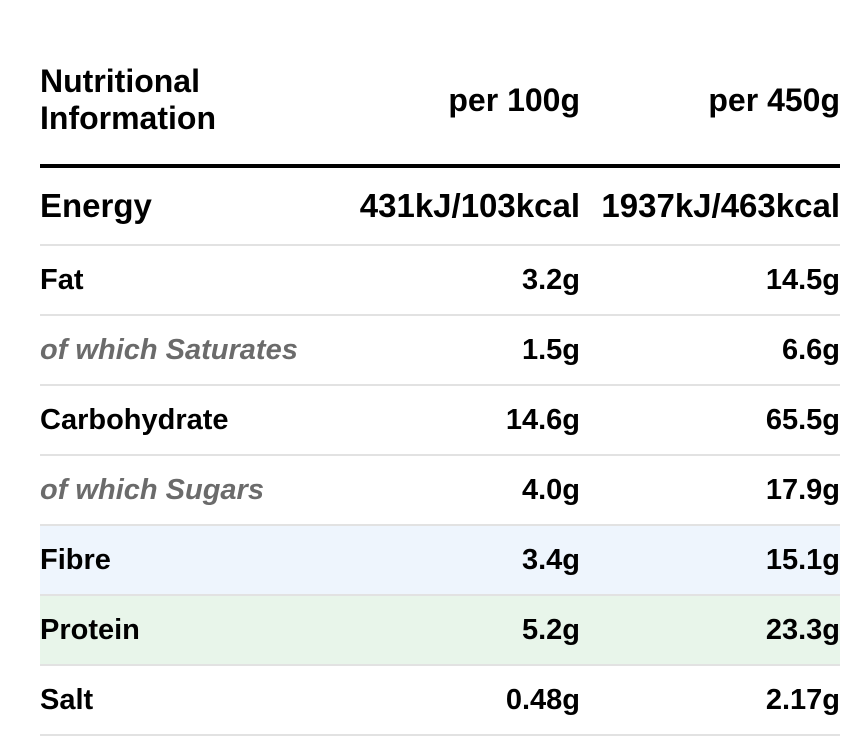  Describe the element at coordinates (440, 421) in the screenshot. I see `row-carbohydrate: Carbohydrate 14.6g 65.5g` at that location.